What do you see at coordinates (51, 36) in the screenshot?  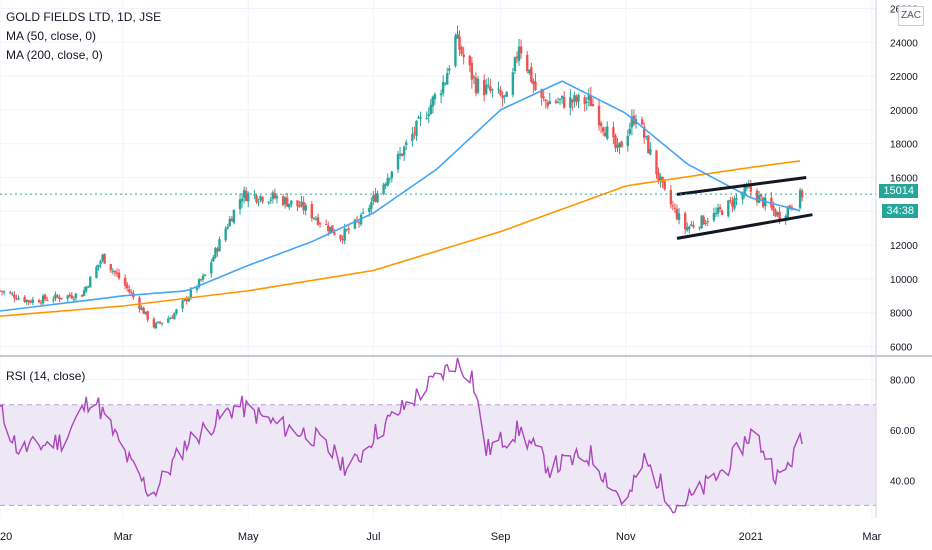 I see `ma50-legend: MA (50, close, 0)` at bounding box center [51, 36].